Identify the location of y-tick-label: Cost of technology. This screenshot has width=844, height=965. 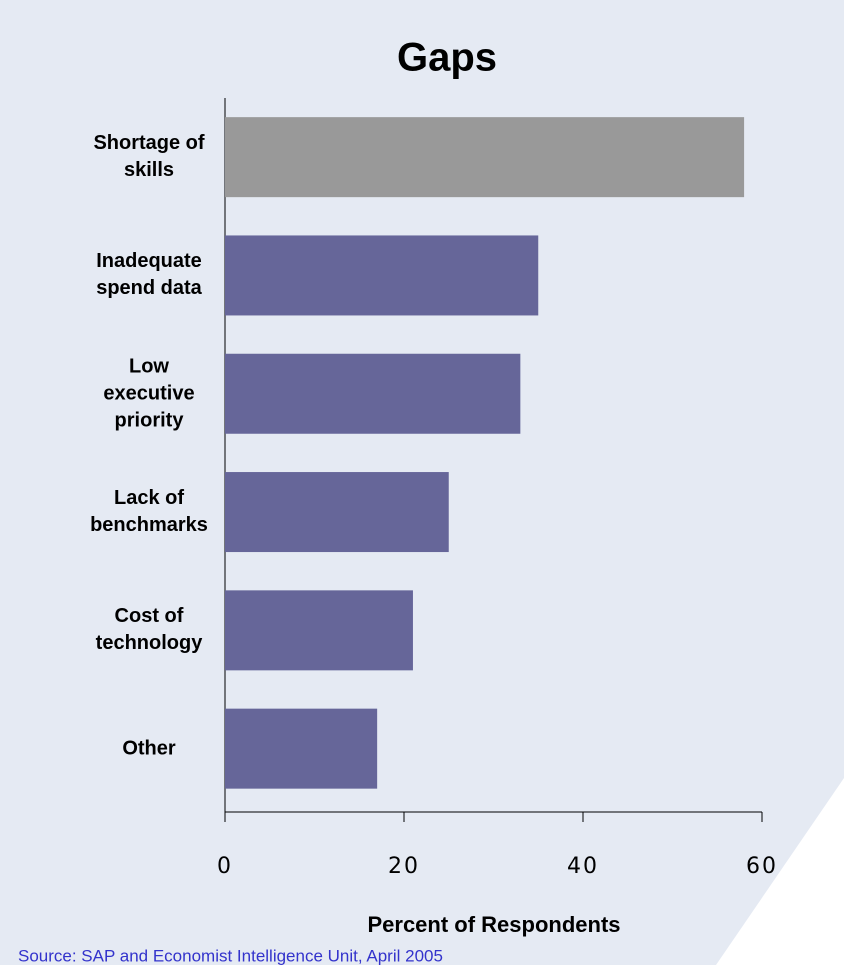
(149, 630).